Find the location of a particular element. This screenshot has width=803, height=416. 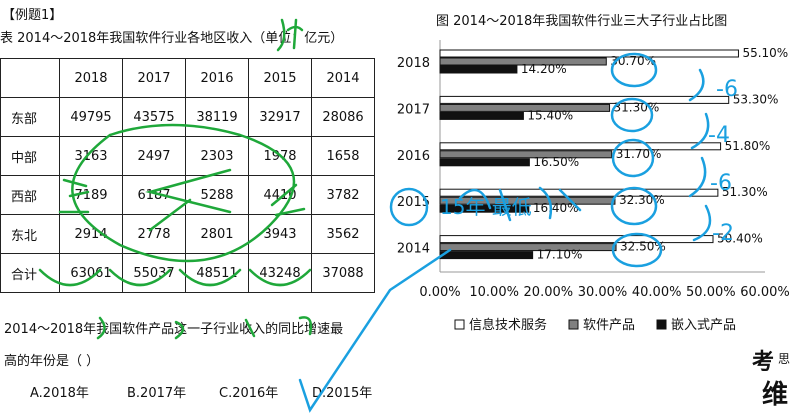

table-row: 西部 7189 6187 5288 4410 3782 is located at coordinates (187, 195).